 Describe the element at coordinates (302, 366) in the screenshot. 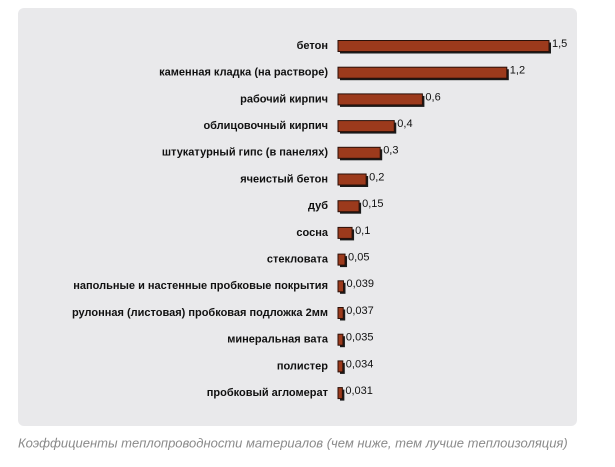

I see `category-label: полистер` at that location.